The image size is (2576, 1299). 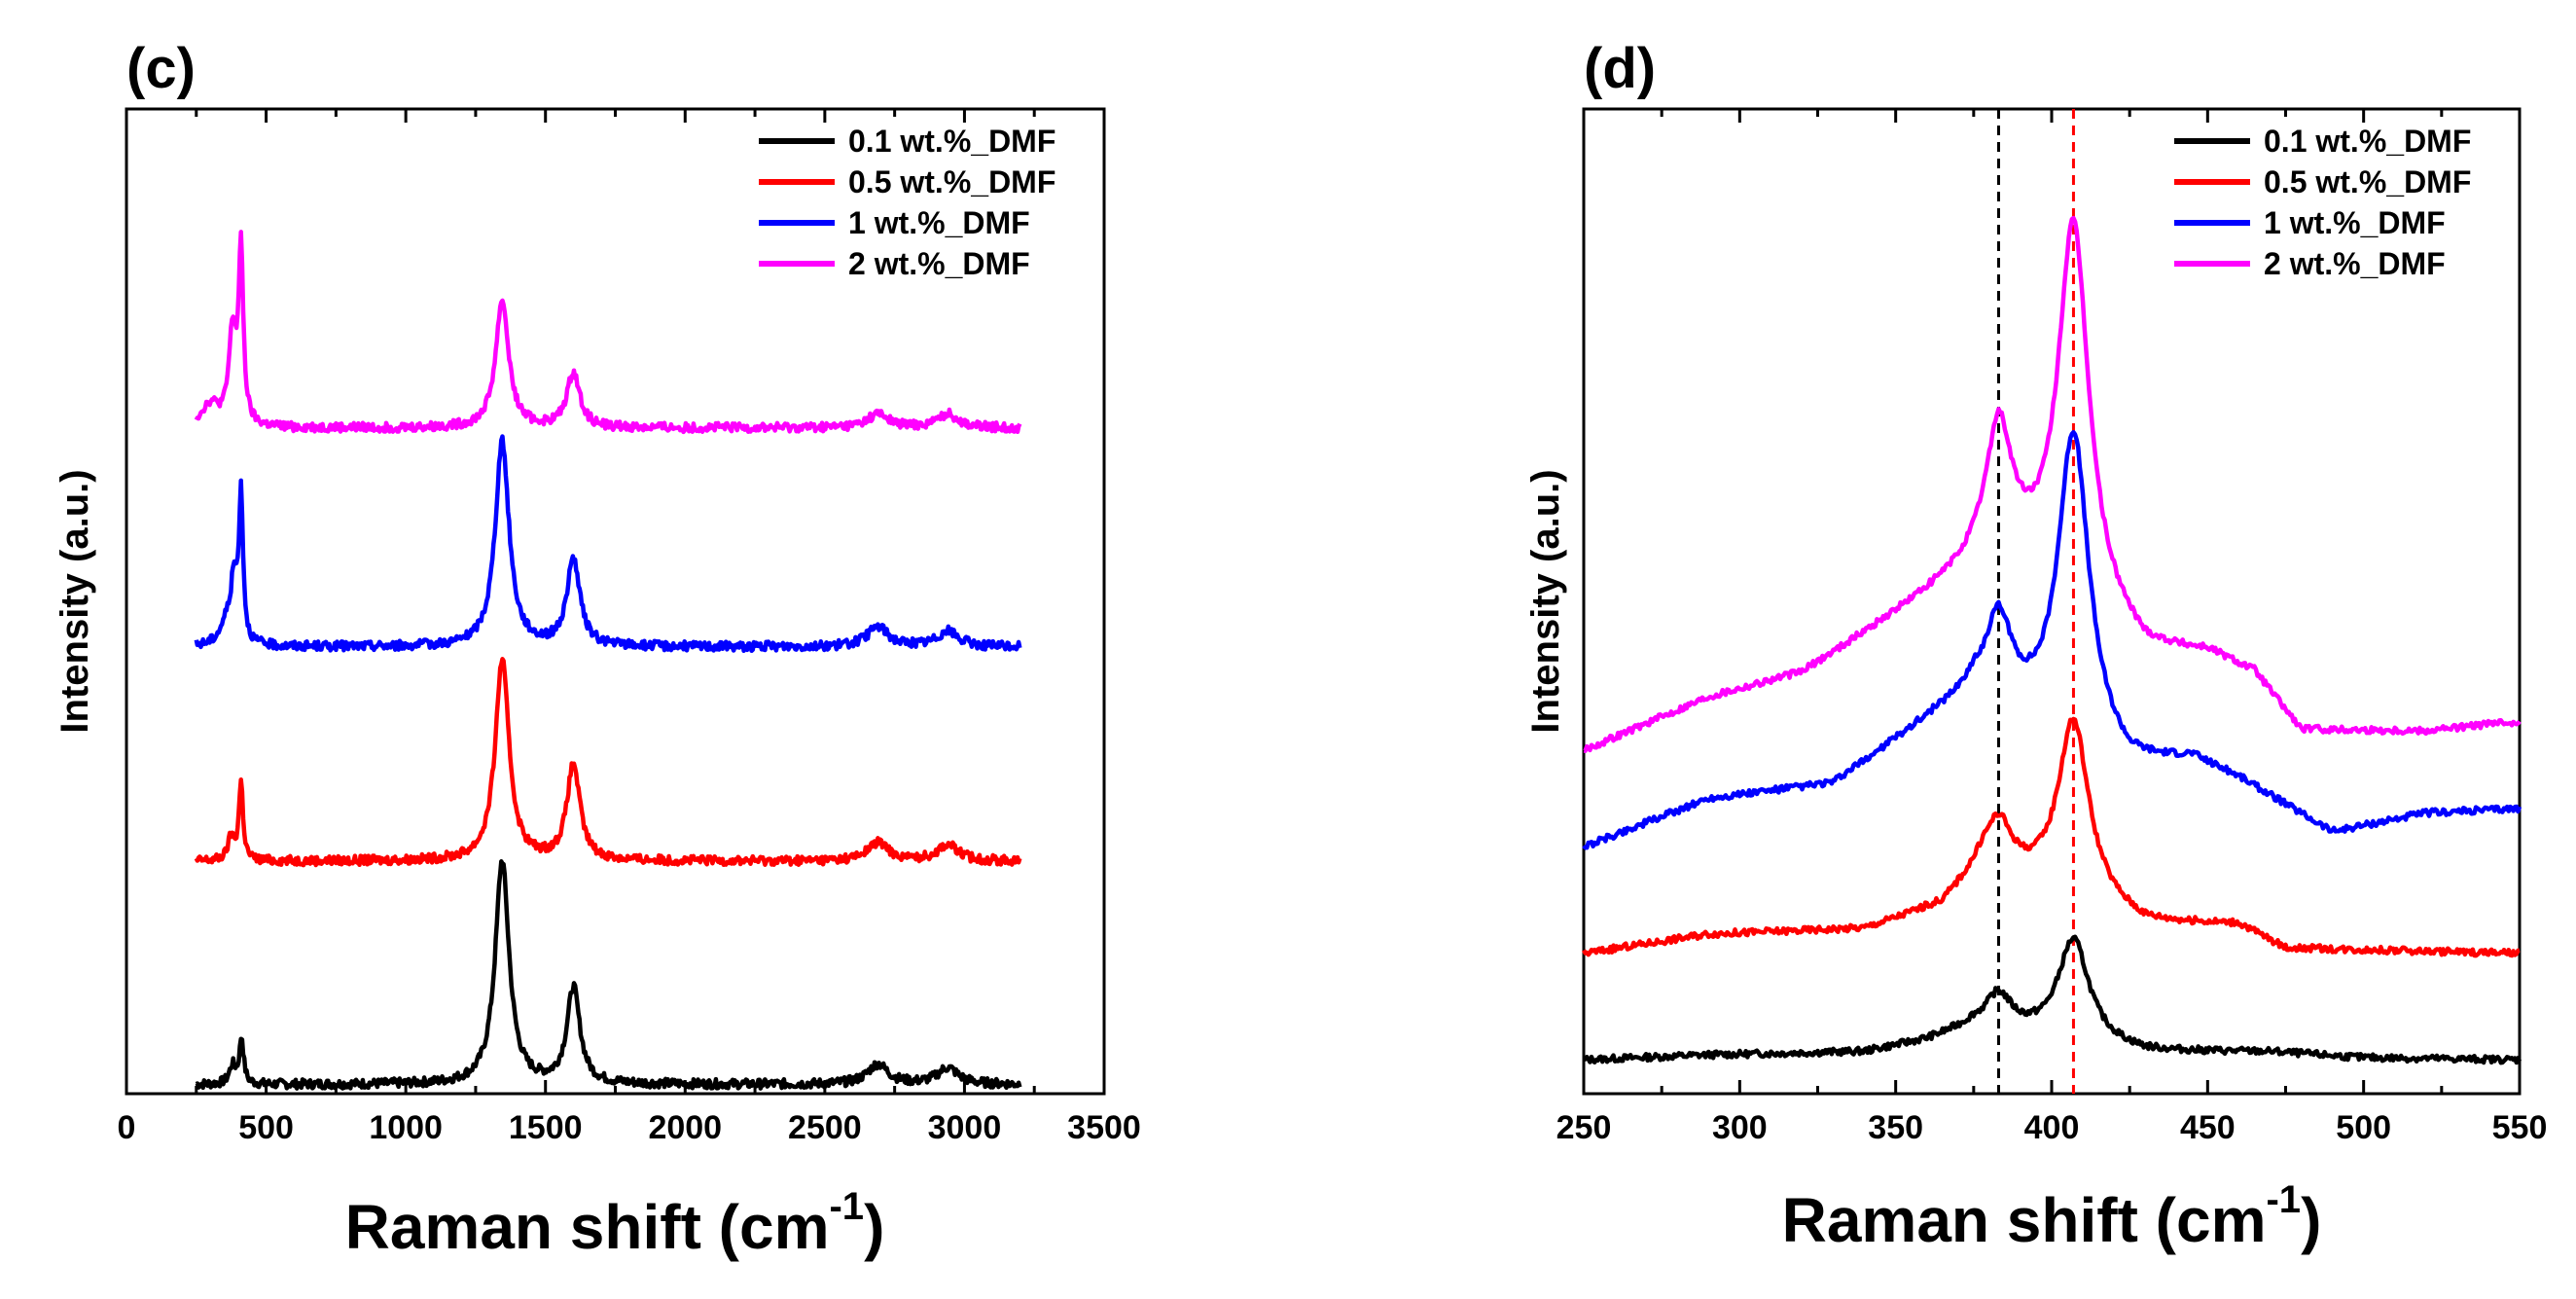 What do you see at coordinates (406, 1127) in the screenshot?
I see `x-tick-label: 1000` at bounding box center [406, 1127].